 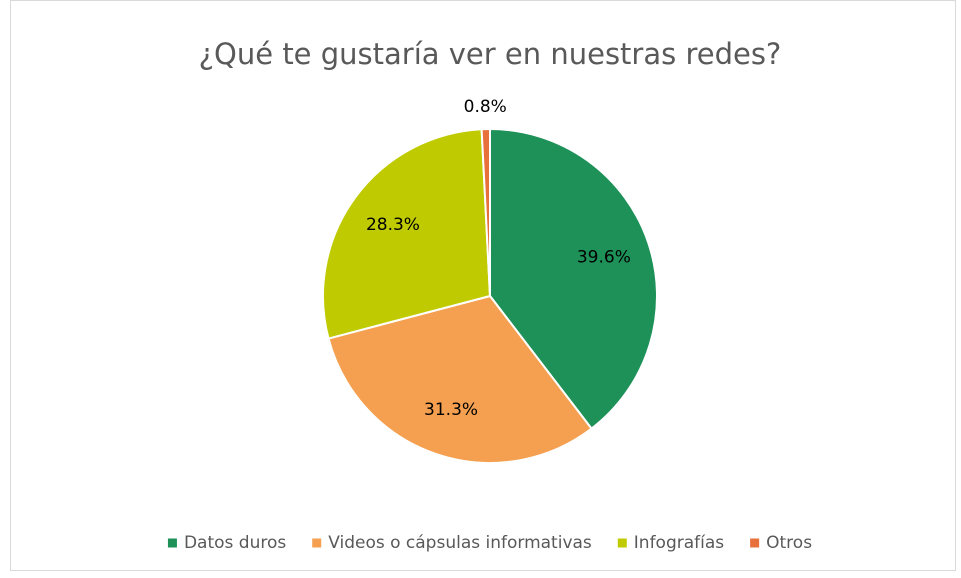 I want to click on legend-label: Videos o cápsulas informativas, so click(x=460, y=543).